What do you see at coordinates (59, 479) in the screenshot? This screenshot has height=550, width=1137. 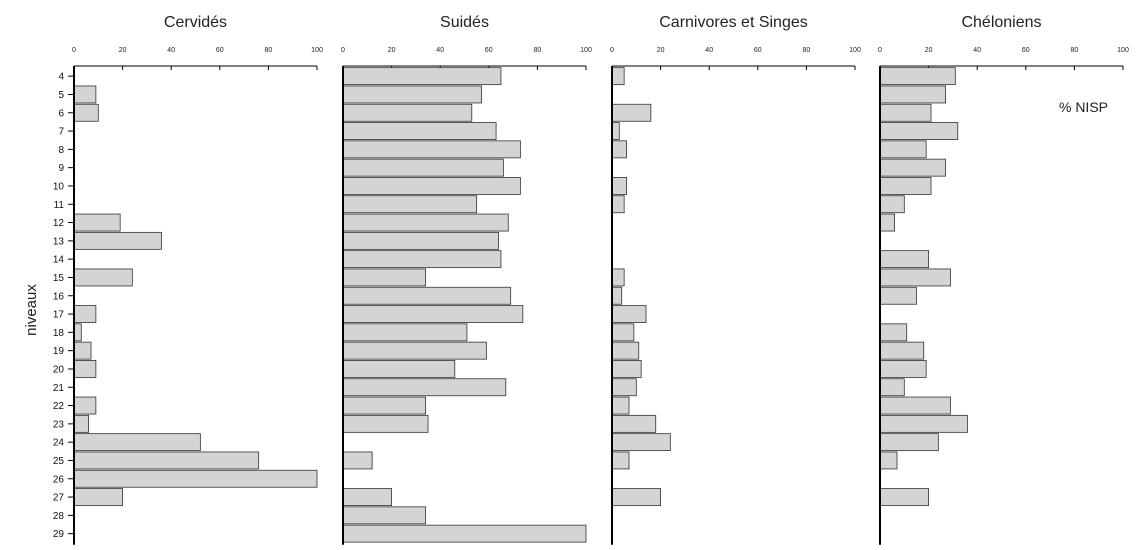 I see `level-label: 26` at bounding box center [59, 479].